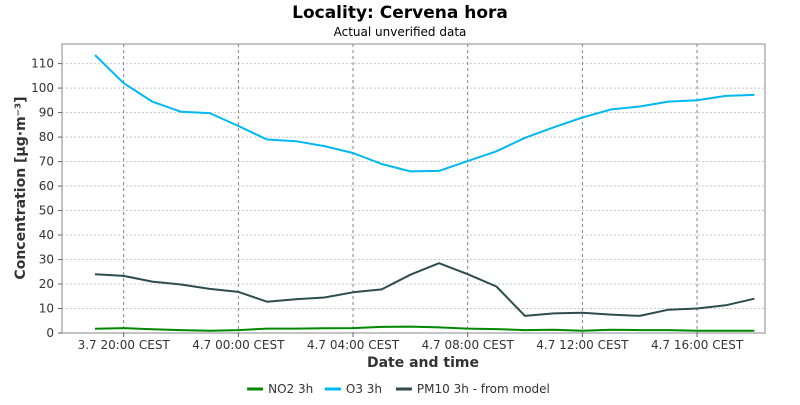 Image resolution: width=800 pixels, height=405 pixels. What do you see at coordinates (46, 162) in the screenshot?
I see `y-tick-label: 70` at bounding box center [46, 162].